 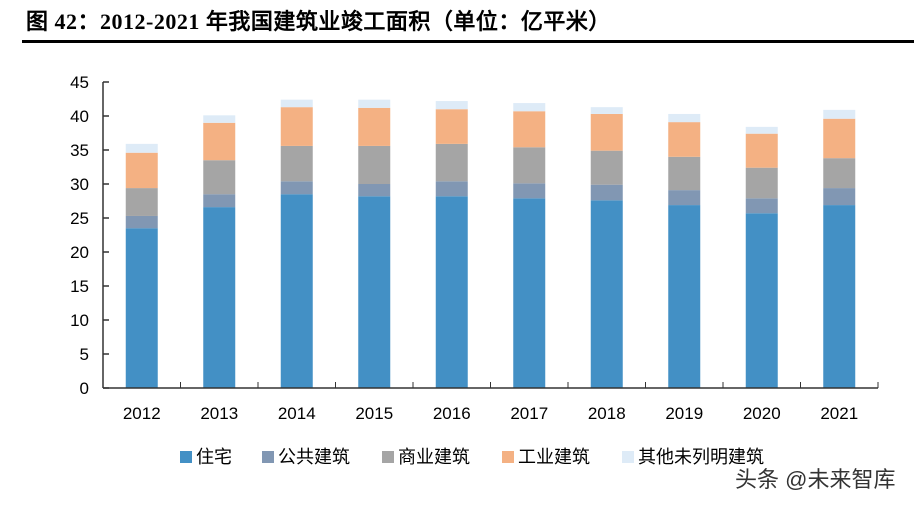 What do you see at coordinates (79, 82) in the screenshot?
I see `y-tick-label: 45` at bounding box center [79, 82].